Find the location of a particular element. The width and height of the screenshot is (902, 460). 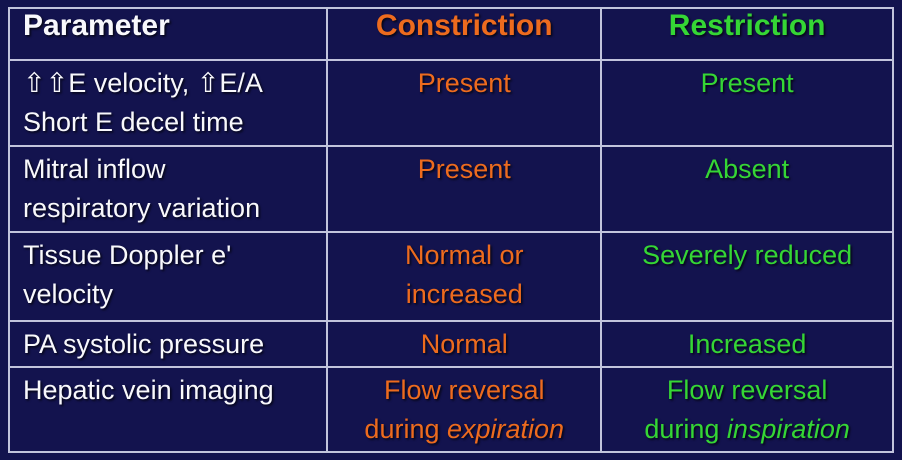

text-segment: Absent is located at coordinates (747, 169).